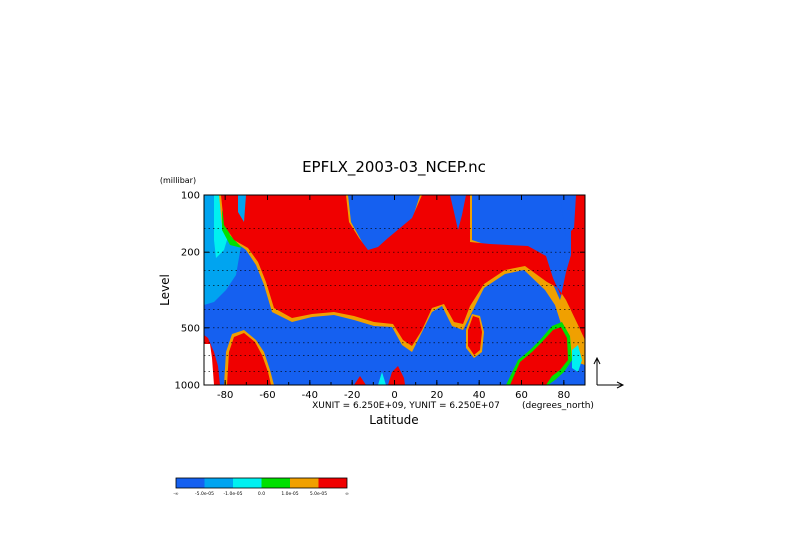 This screenshot has width=789, height=558. I want to click on region-blue-top-center, so click(458, 212).